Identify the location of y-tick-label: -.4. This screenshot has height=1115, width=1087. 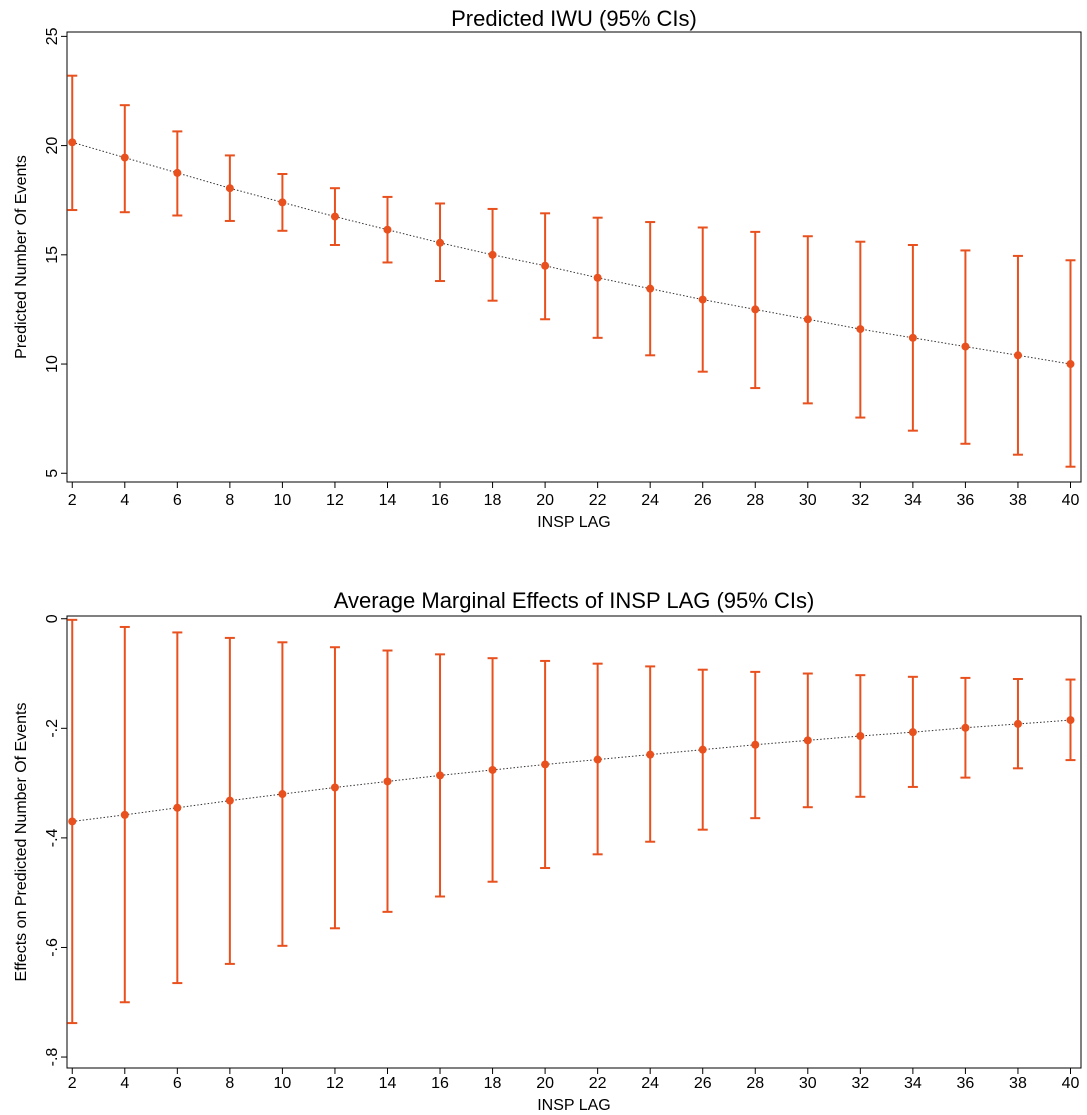
(52, 837).